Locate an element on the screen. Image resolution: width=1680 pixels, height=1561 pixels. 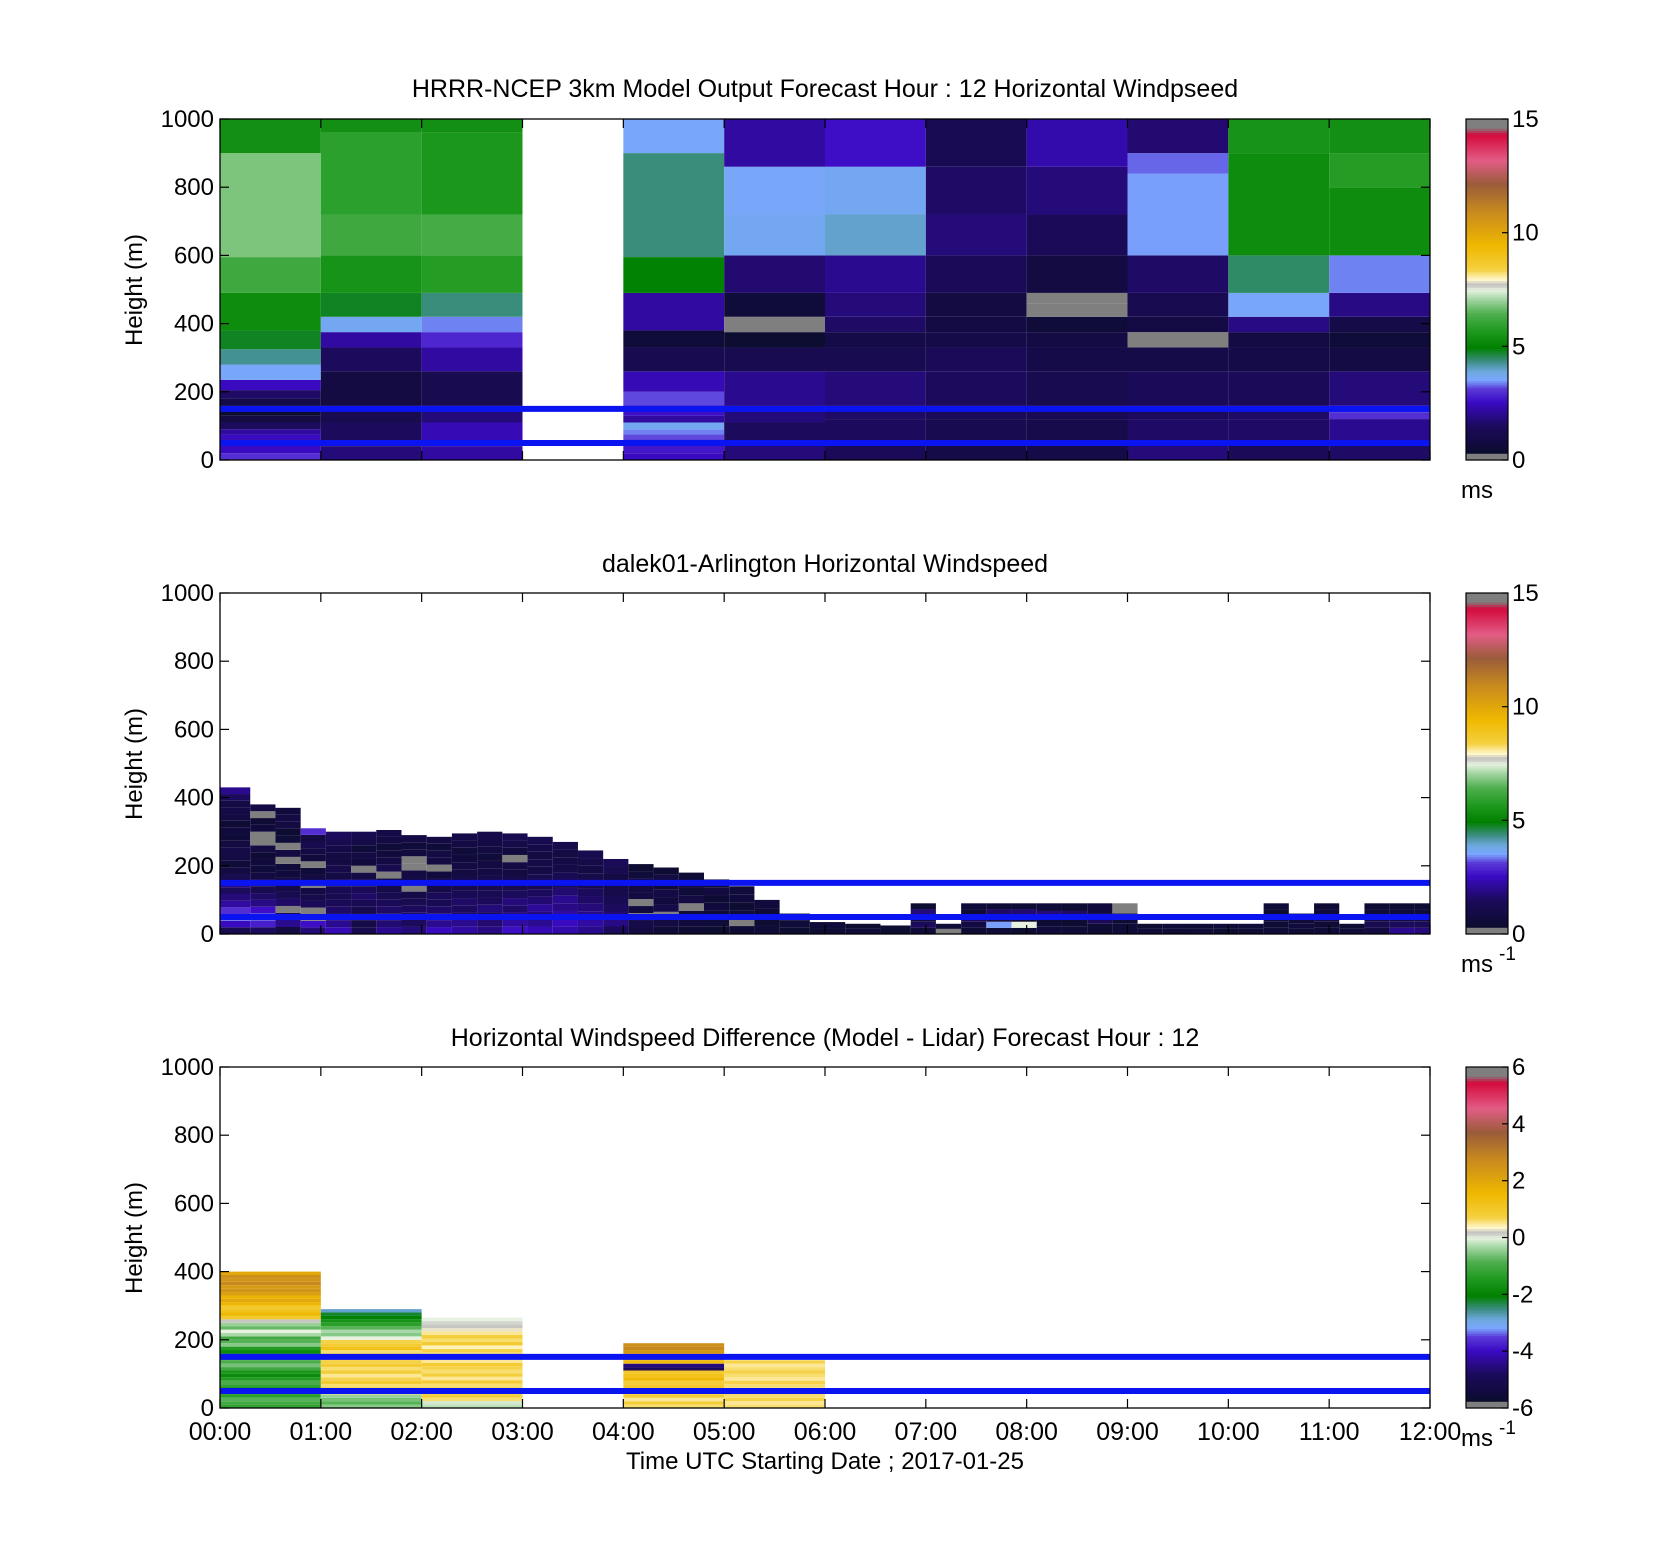
colorbar: 0 5 10 15 ms is located at coordinates (1500, 305).